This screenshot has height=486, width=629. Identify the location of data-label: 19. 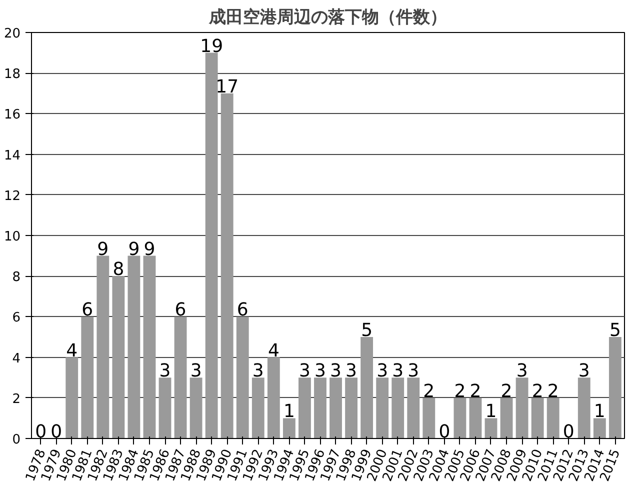
(212, 46).